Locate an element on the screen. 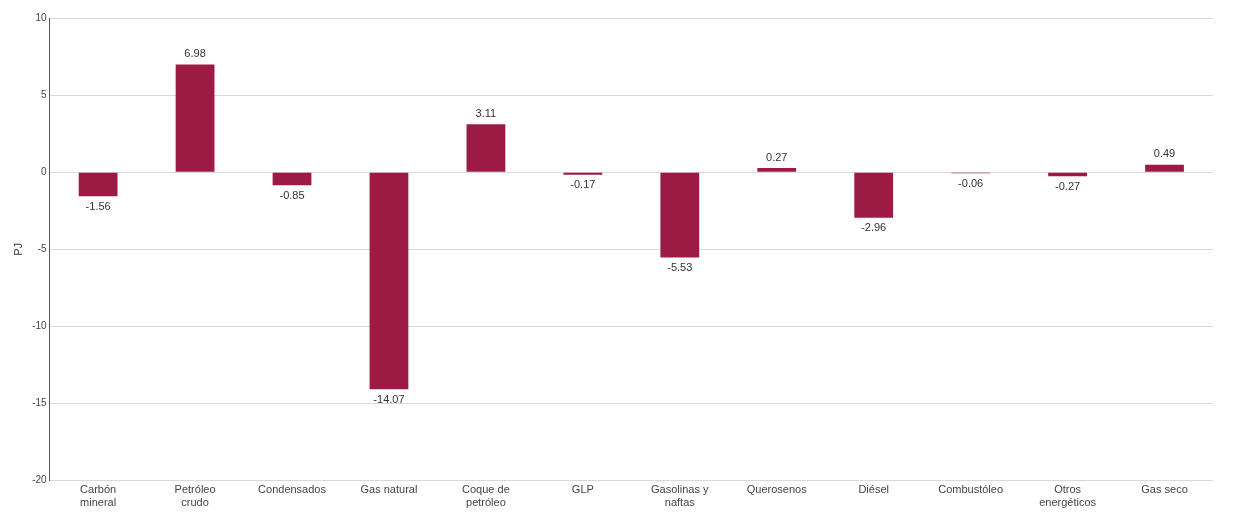 This screenshot has width=1233, height=525. x-tick-label: Querosenos is located at coordinates (777, 489).